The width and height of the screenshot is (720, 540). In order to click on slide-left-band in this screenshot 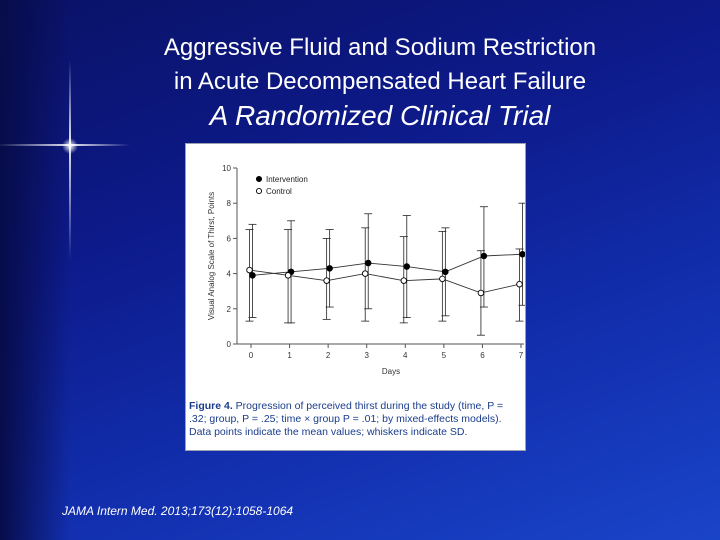, I will do `click(35, 270)`.